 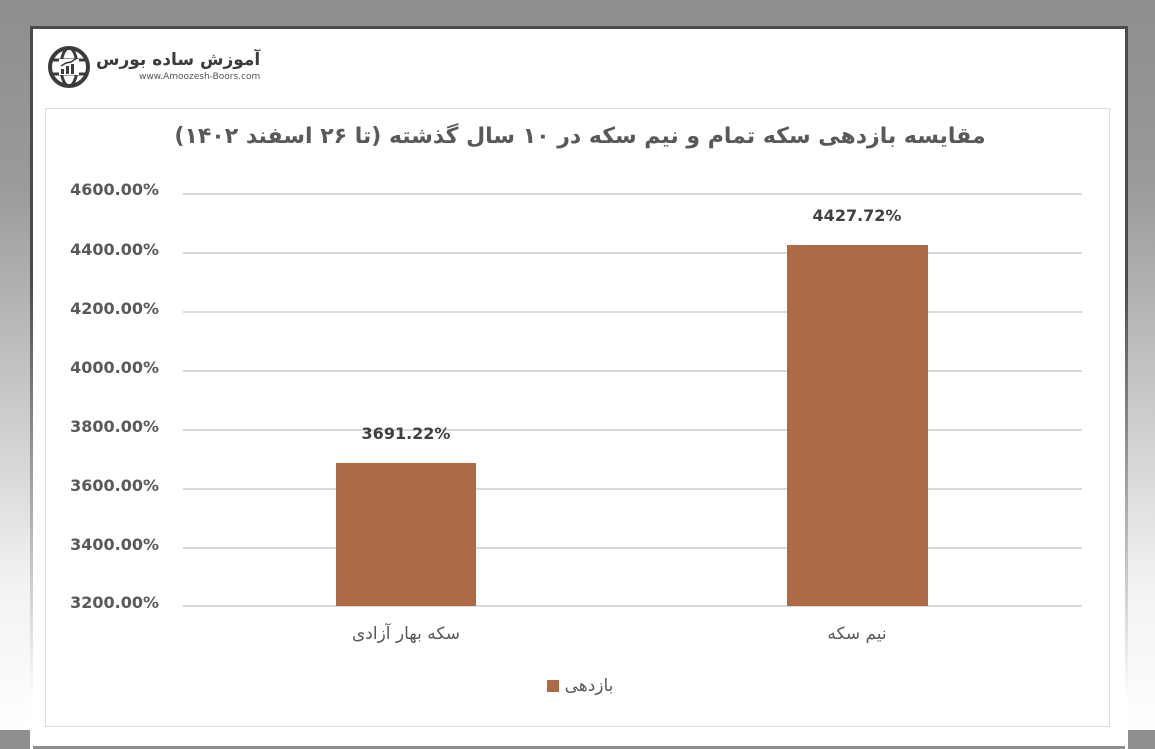 I want to click on y-tick-label: 3400.00%, so click(x=114, y=544).